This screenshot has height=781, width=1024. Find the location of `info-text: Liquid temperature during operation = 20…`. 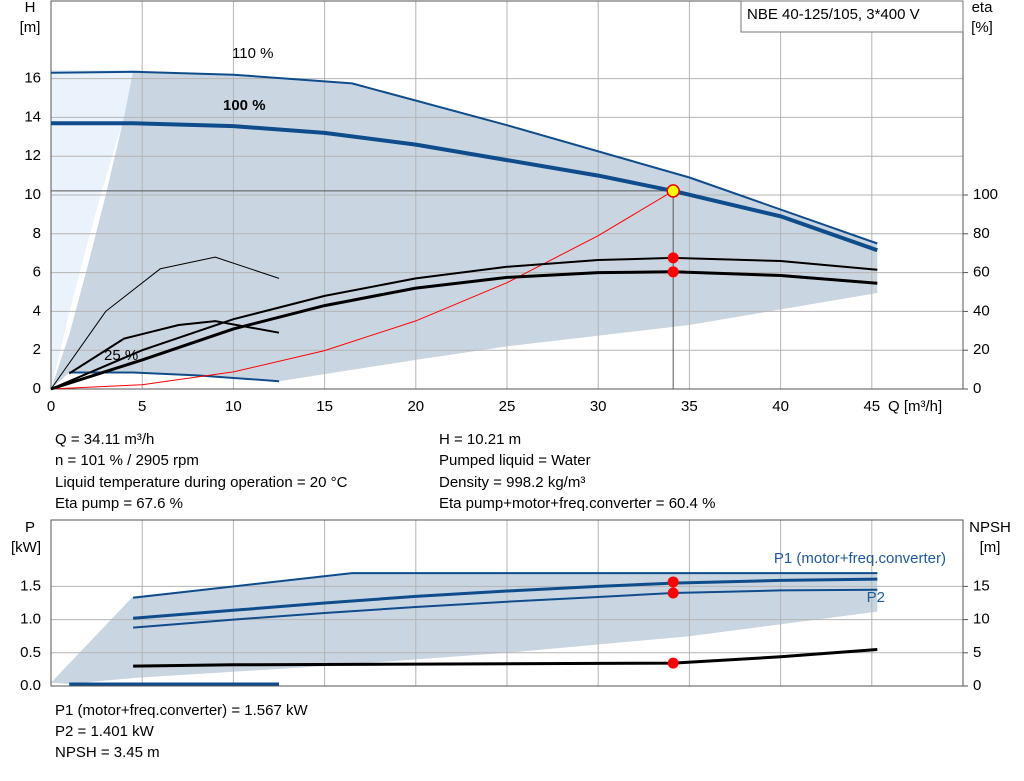

info-text: Liquid temperature during operation = 20… is located at coordinates (201, 482).